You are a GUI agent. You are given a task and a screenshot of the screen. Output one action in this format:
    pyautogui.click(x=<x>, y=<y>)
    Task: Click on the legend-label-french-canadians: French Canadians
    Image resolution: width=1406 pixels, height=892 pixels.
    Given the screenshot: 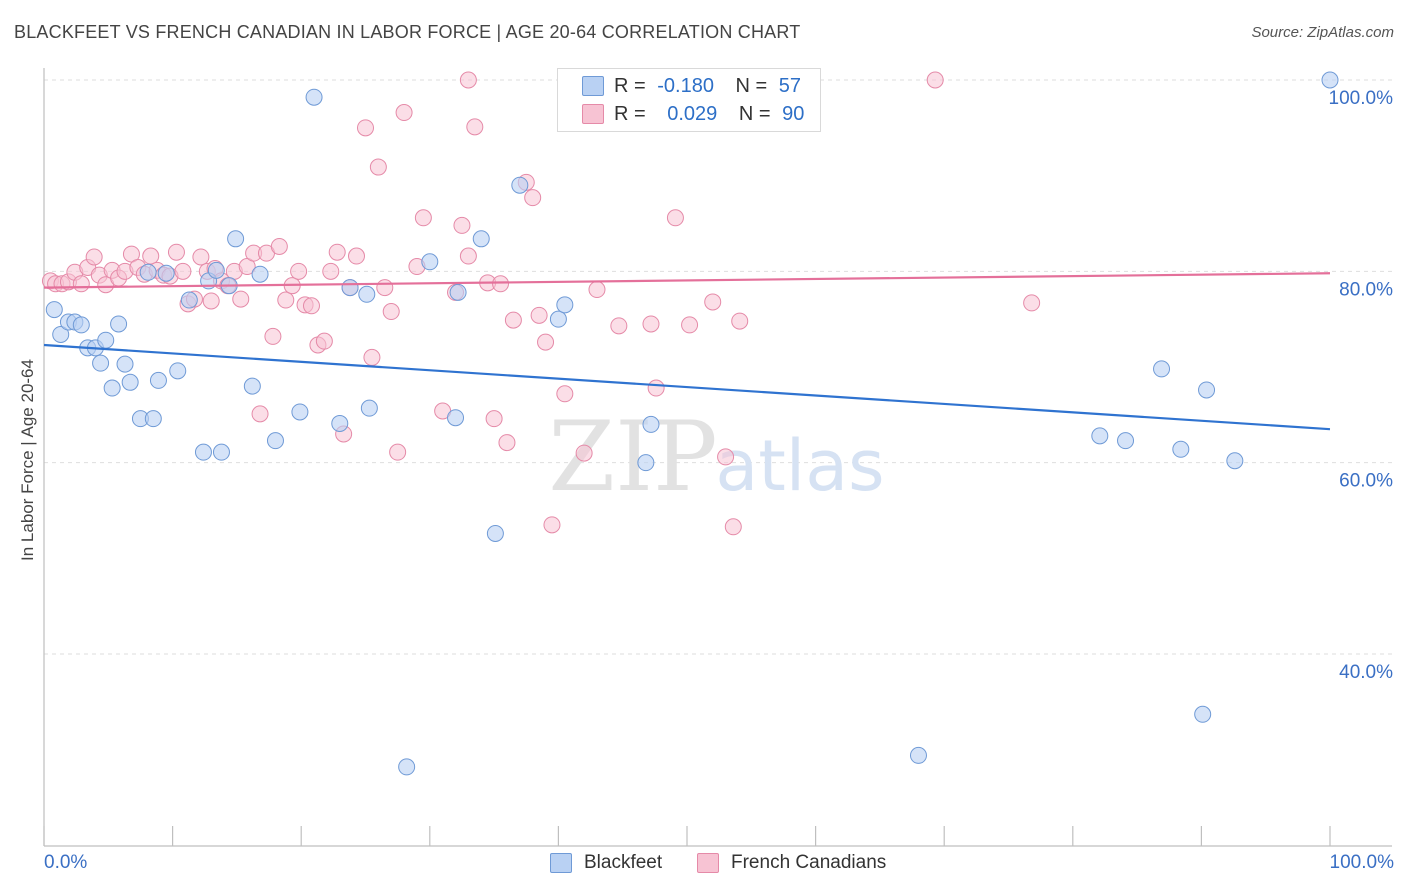 What is the action you would take?
    pyautogui.click(x=809, y=862)
    